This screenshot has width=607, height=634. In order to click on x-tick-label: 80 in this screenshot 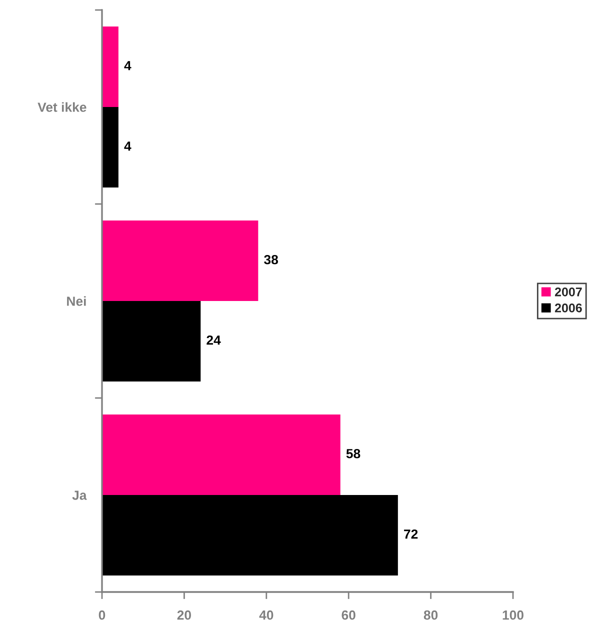, I will do `click(431, 615)`.